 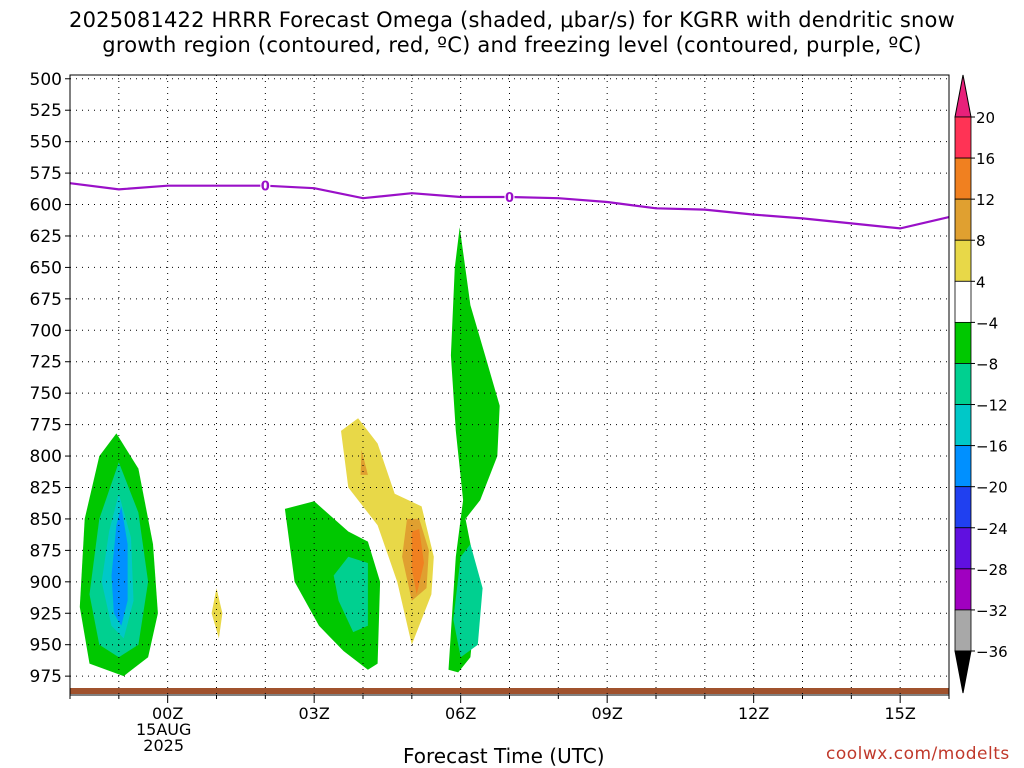 I want to click on colorbar-label-2: 12, so click(x=985, y=200).